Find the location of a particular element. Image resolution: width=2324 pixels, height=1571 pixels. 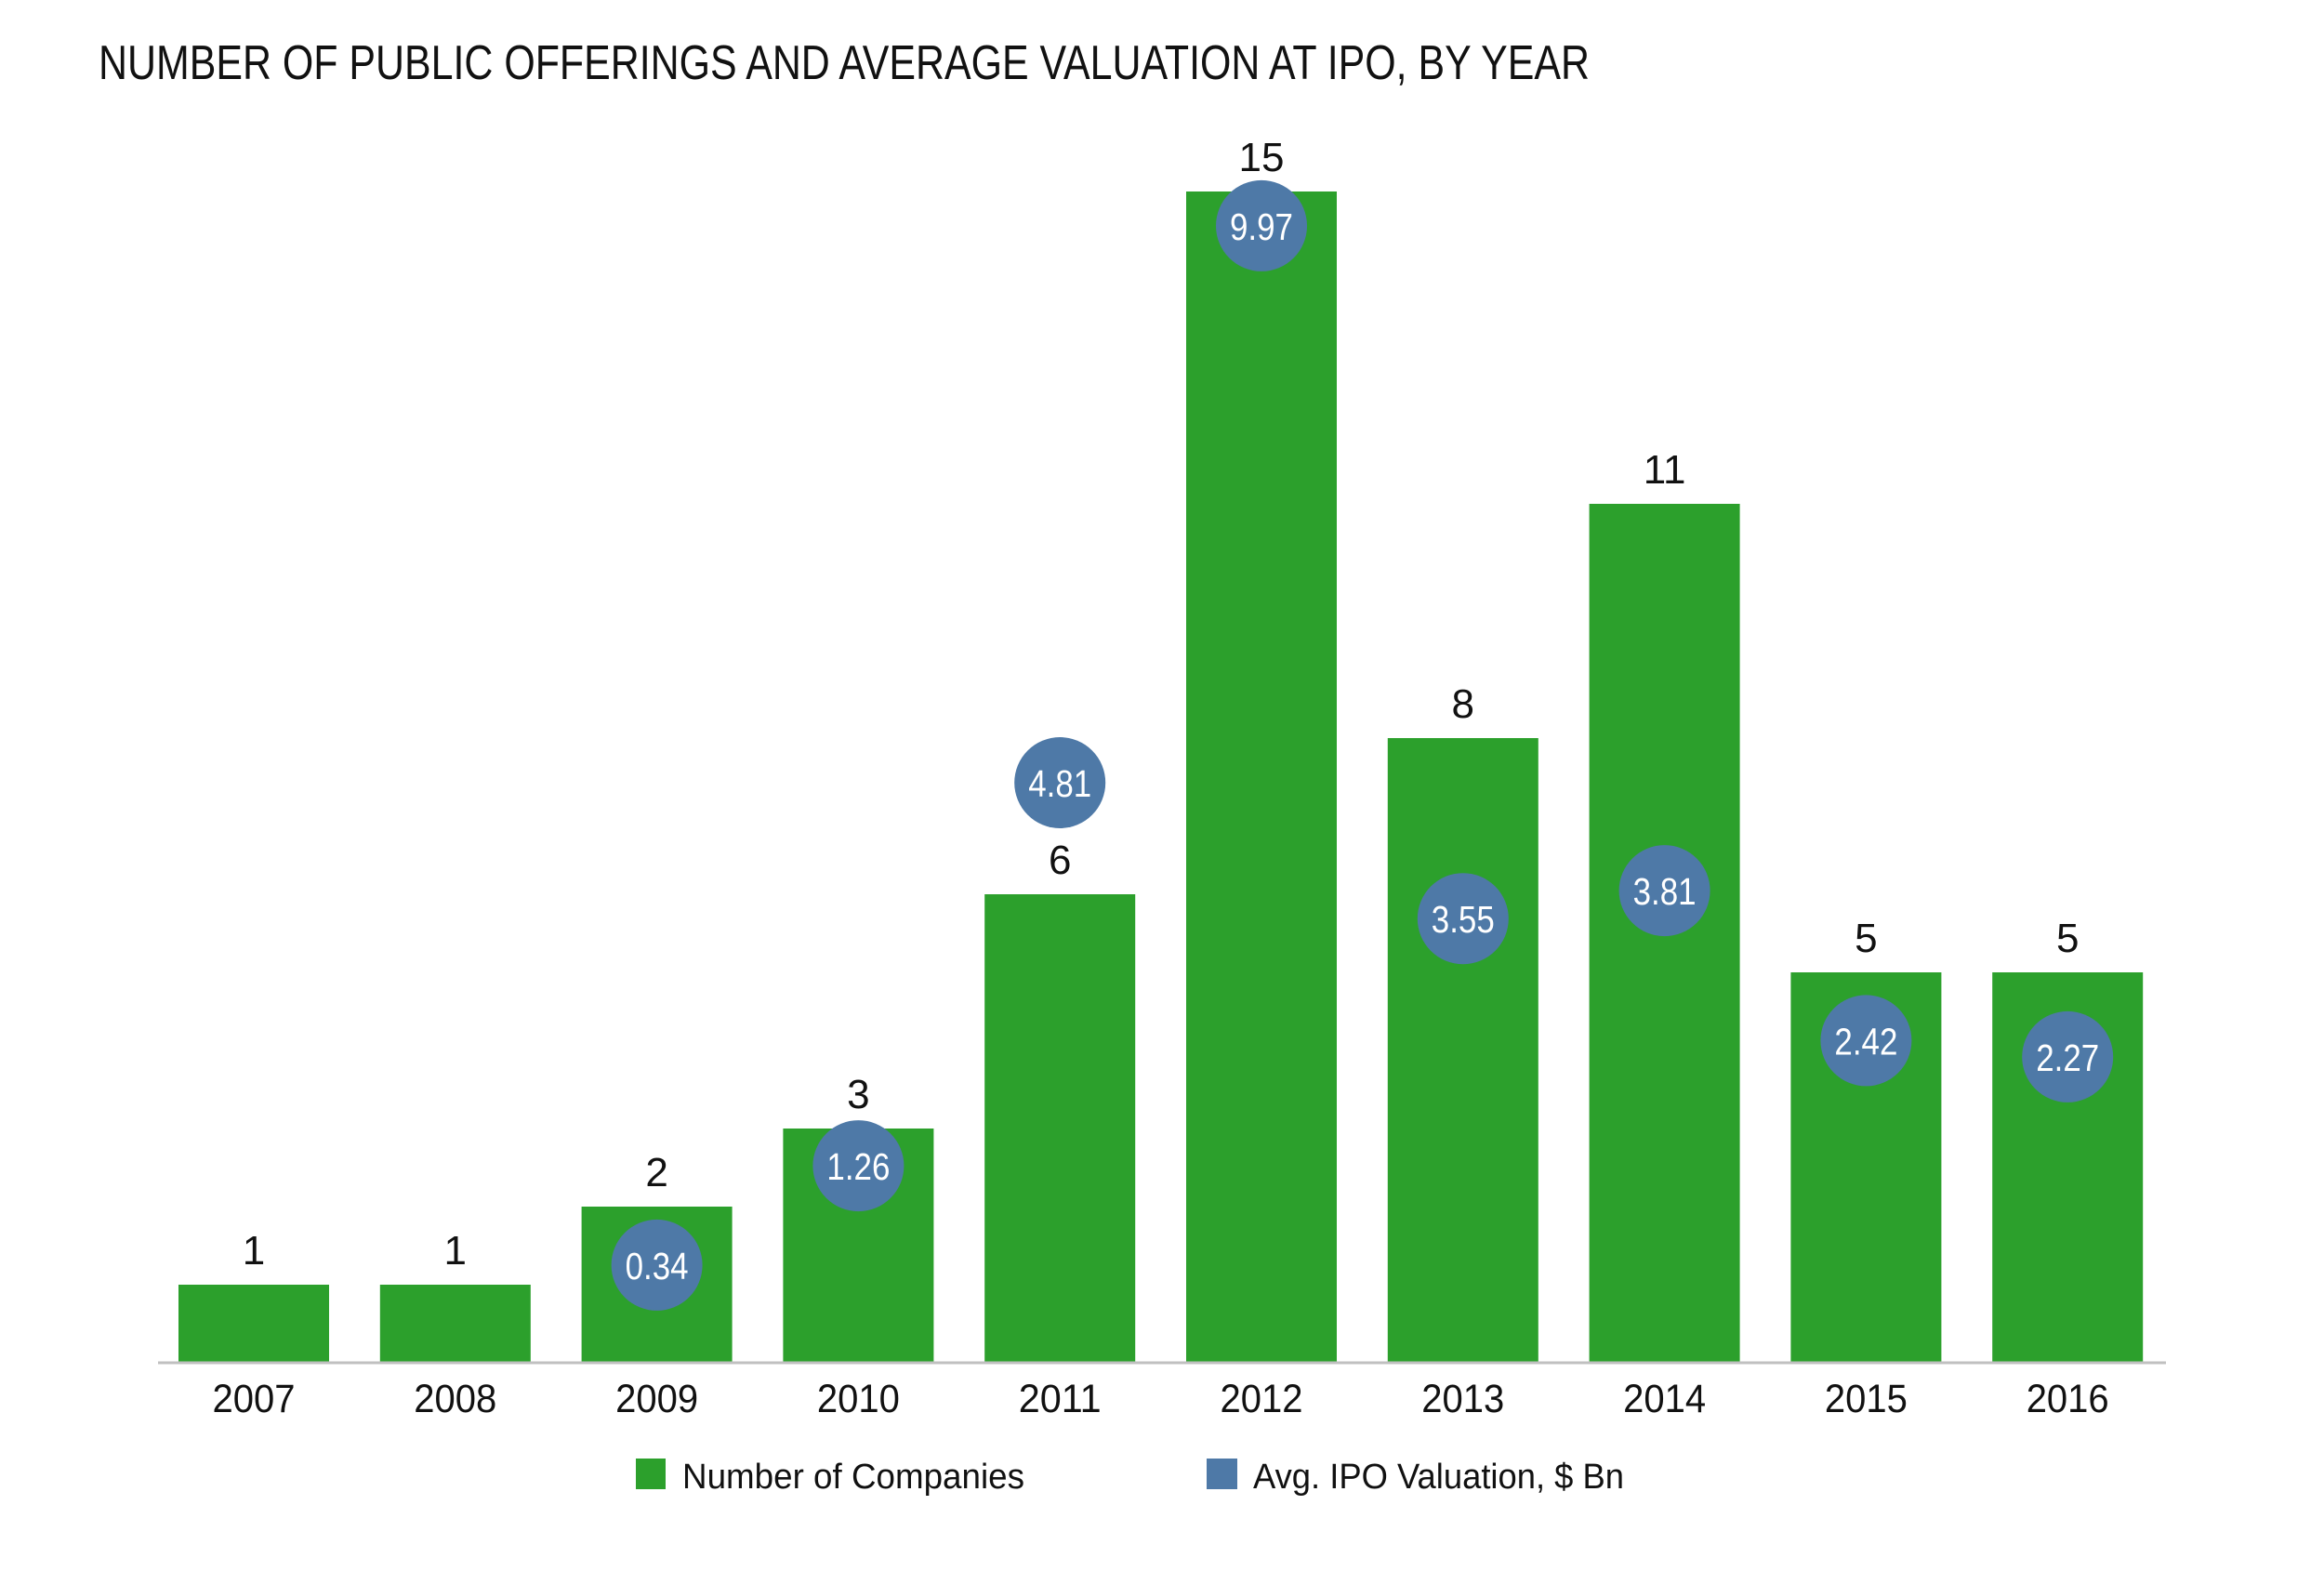

x-tick-label-2012: 2012 is located at coordinates (1262, 1399).